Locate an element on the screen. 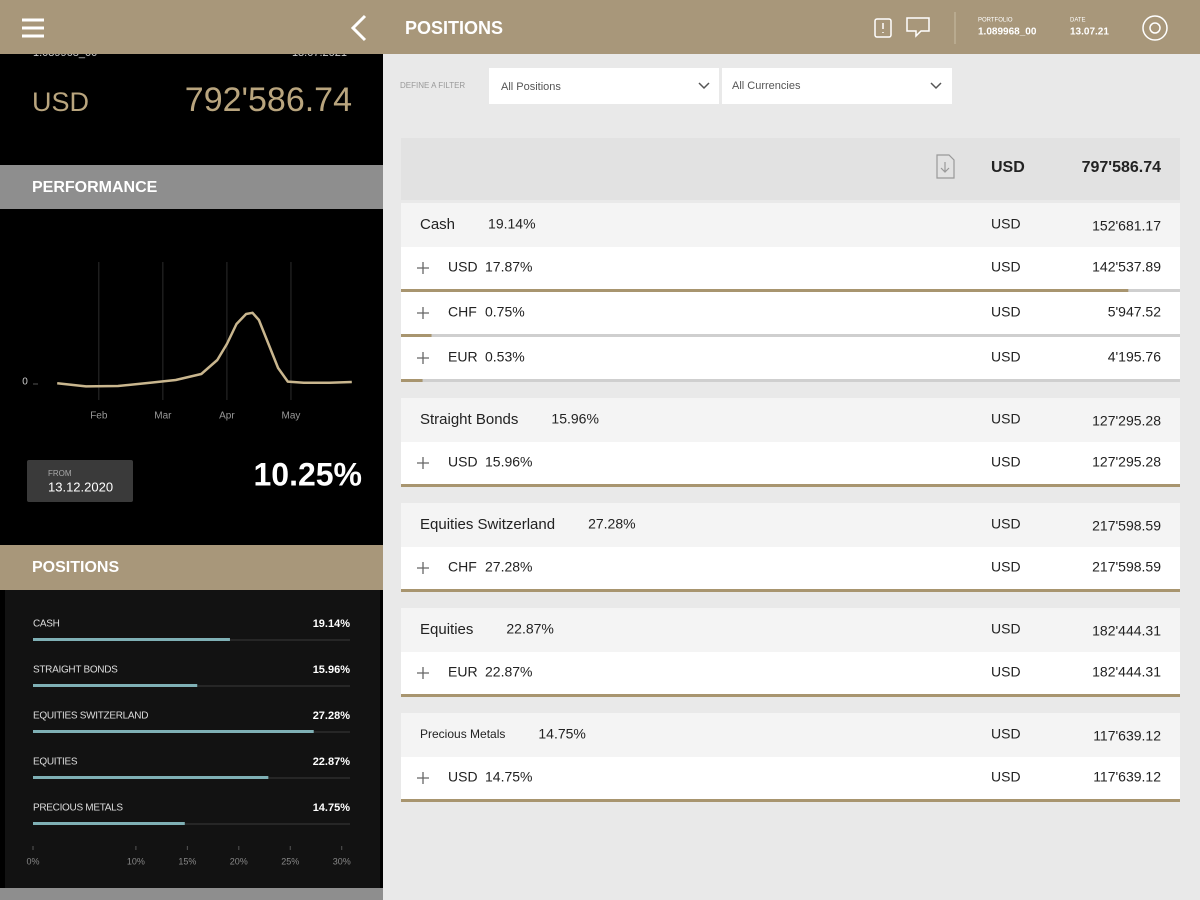  row-amount: 127'295.28 is located at coordinates (1126, 462).